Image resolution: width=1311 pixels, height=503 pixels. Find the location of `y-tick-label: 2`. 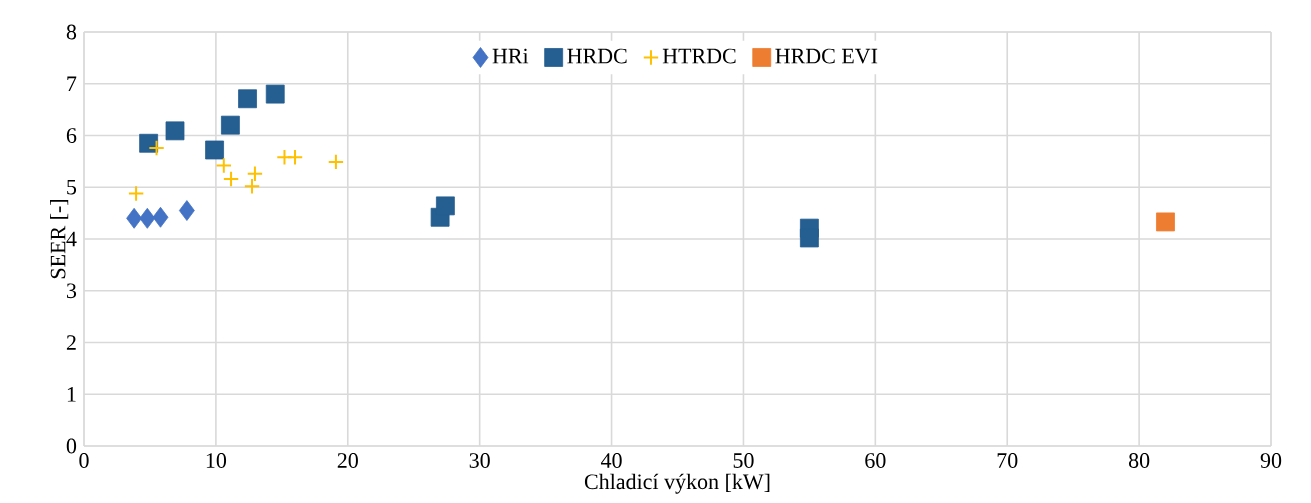

y-tick-label: 2 is located at coordinates (71, 342).